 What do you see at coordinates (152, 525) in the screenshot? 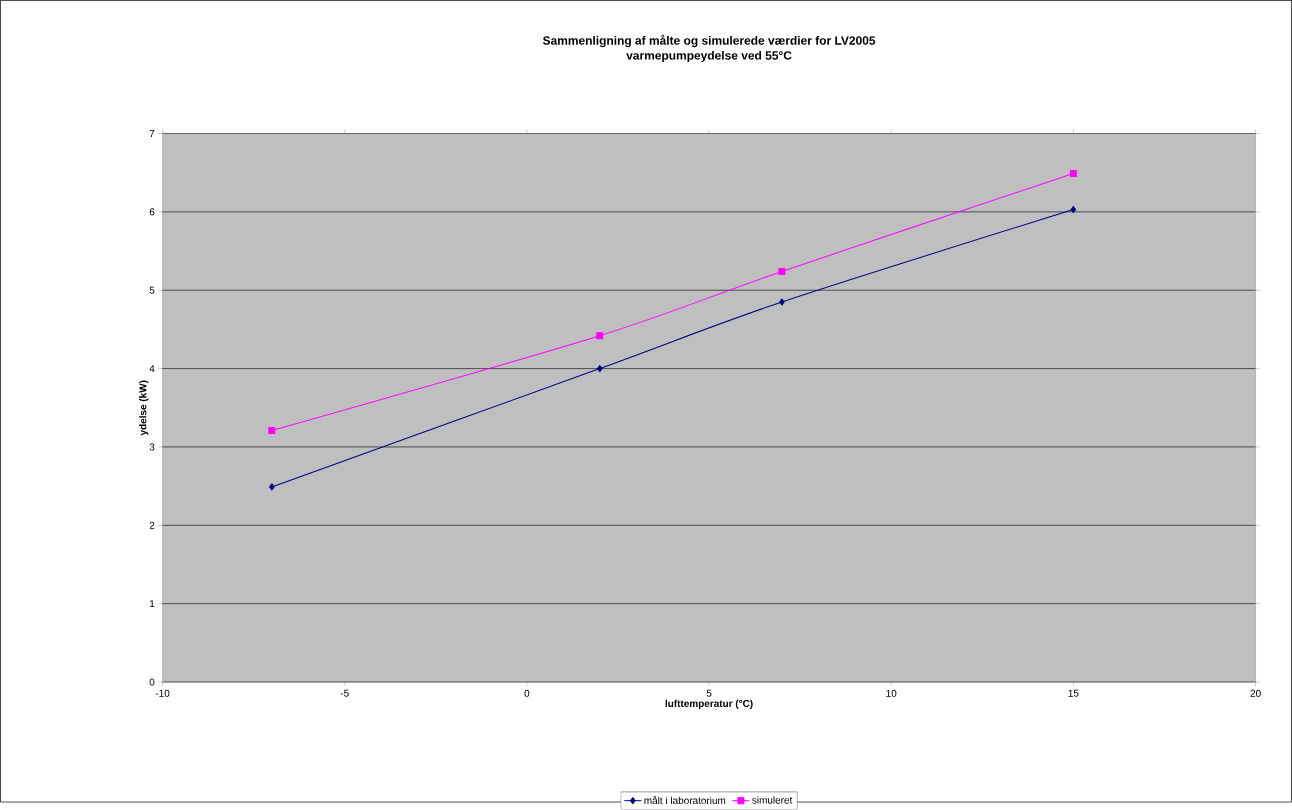
I see `y-tick-label: 2` at bounding box center [152, 525].